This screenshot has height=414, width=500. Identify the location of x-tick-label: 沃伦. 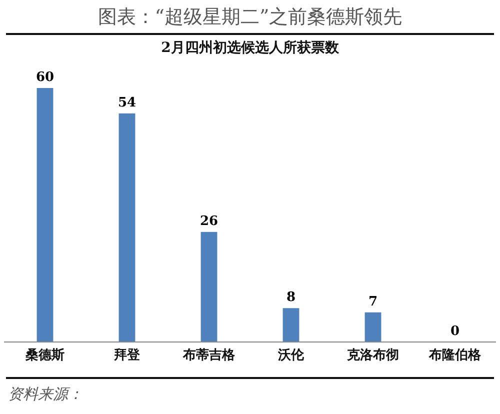
(291, 356).